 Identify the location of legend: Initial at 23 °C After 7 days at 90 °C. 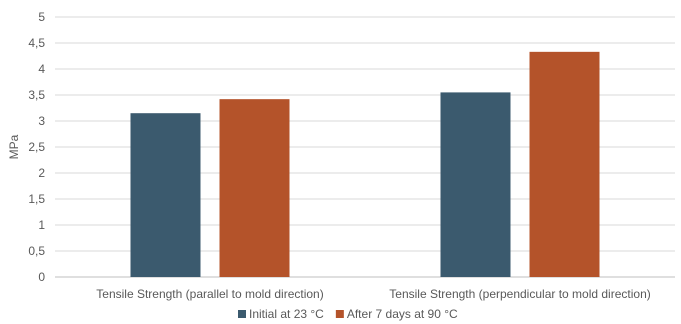
(348, 314).